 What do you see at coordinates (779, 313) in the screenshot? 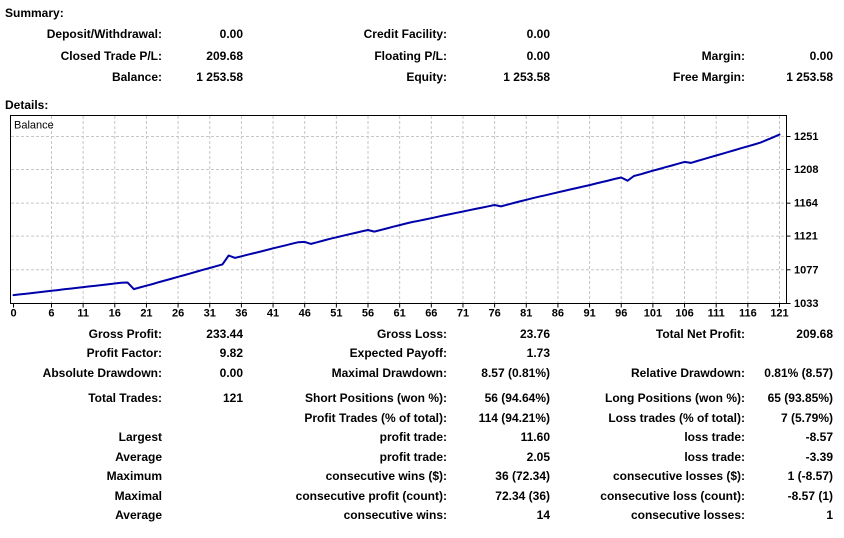
I see `x-tick-label: 121` at bounding box center [779, 313].